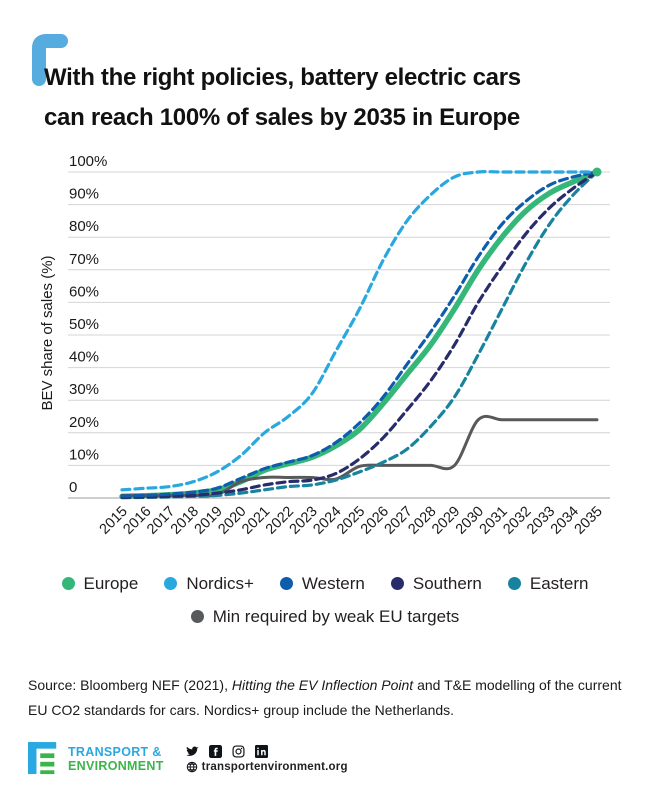 The width and height of the screenshot is (650, 788). Describe the element at coordinates (84, 194) in the screenshot. I see `y-tick-label: 90%` at that location.